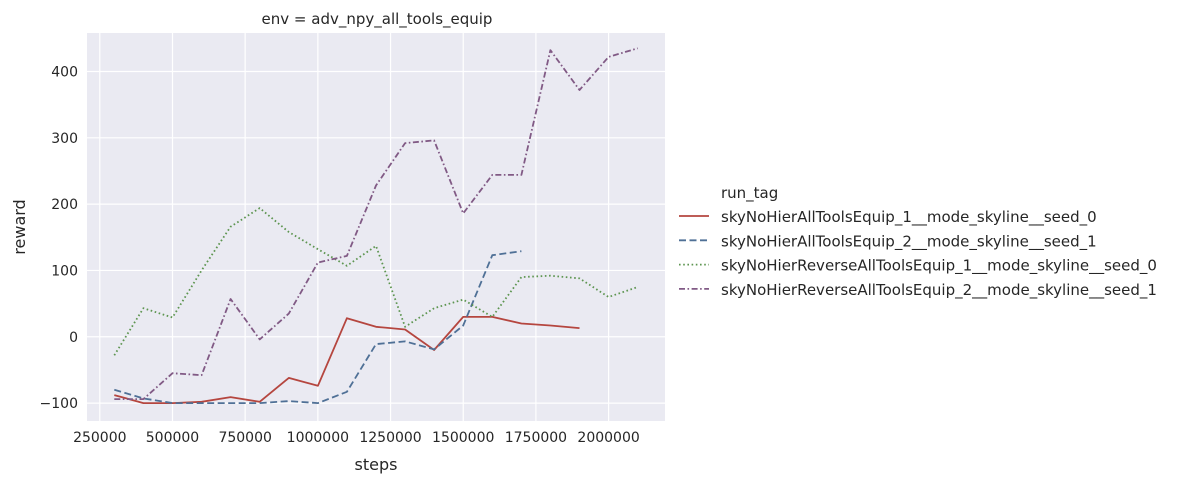  Describe the element at coordinates (64, 271) in the screenshot. I see `y-tick-label: 100` at that location.